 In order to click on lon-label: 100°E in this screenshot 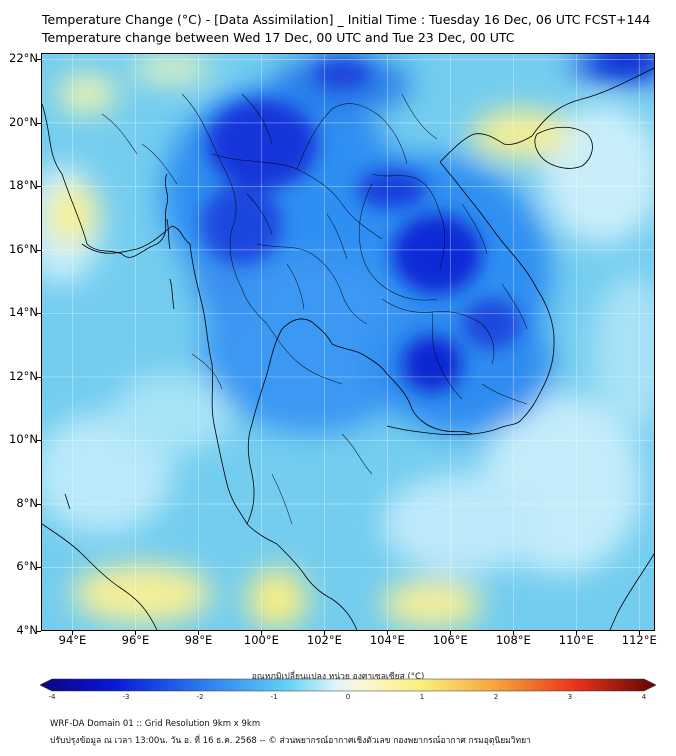, I will do `click(261, 640)`.